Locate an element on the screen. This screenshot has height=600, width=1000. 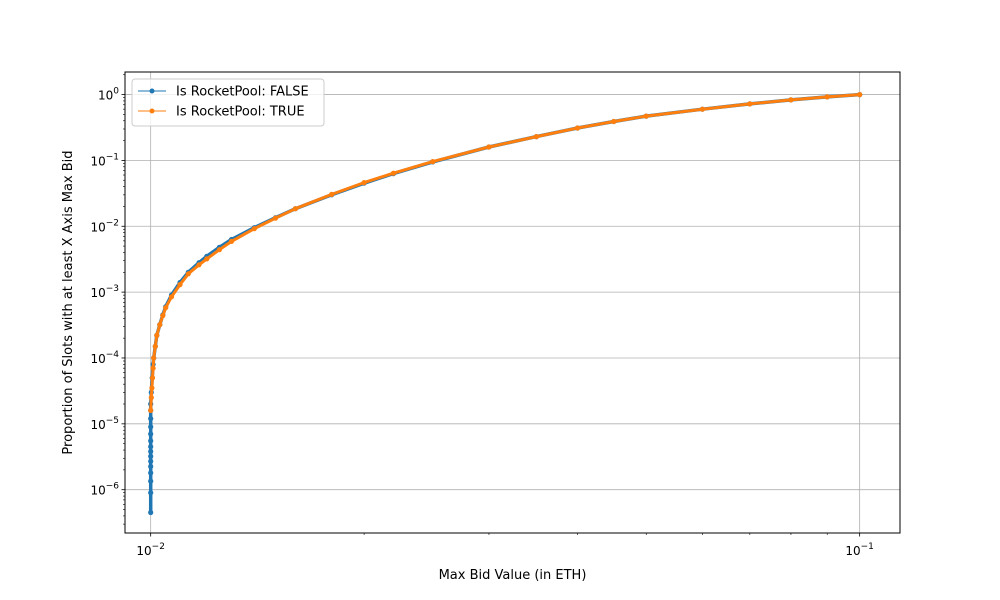
legend-label-true: Is RocketPool: TRUE is located at coordinates (240, 112).